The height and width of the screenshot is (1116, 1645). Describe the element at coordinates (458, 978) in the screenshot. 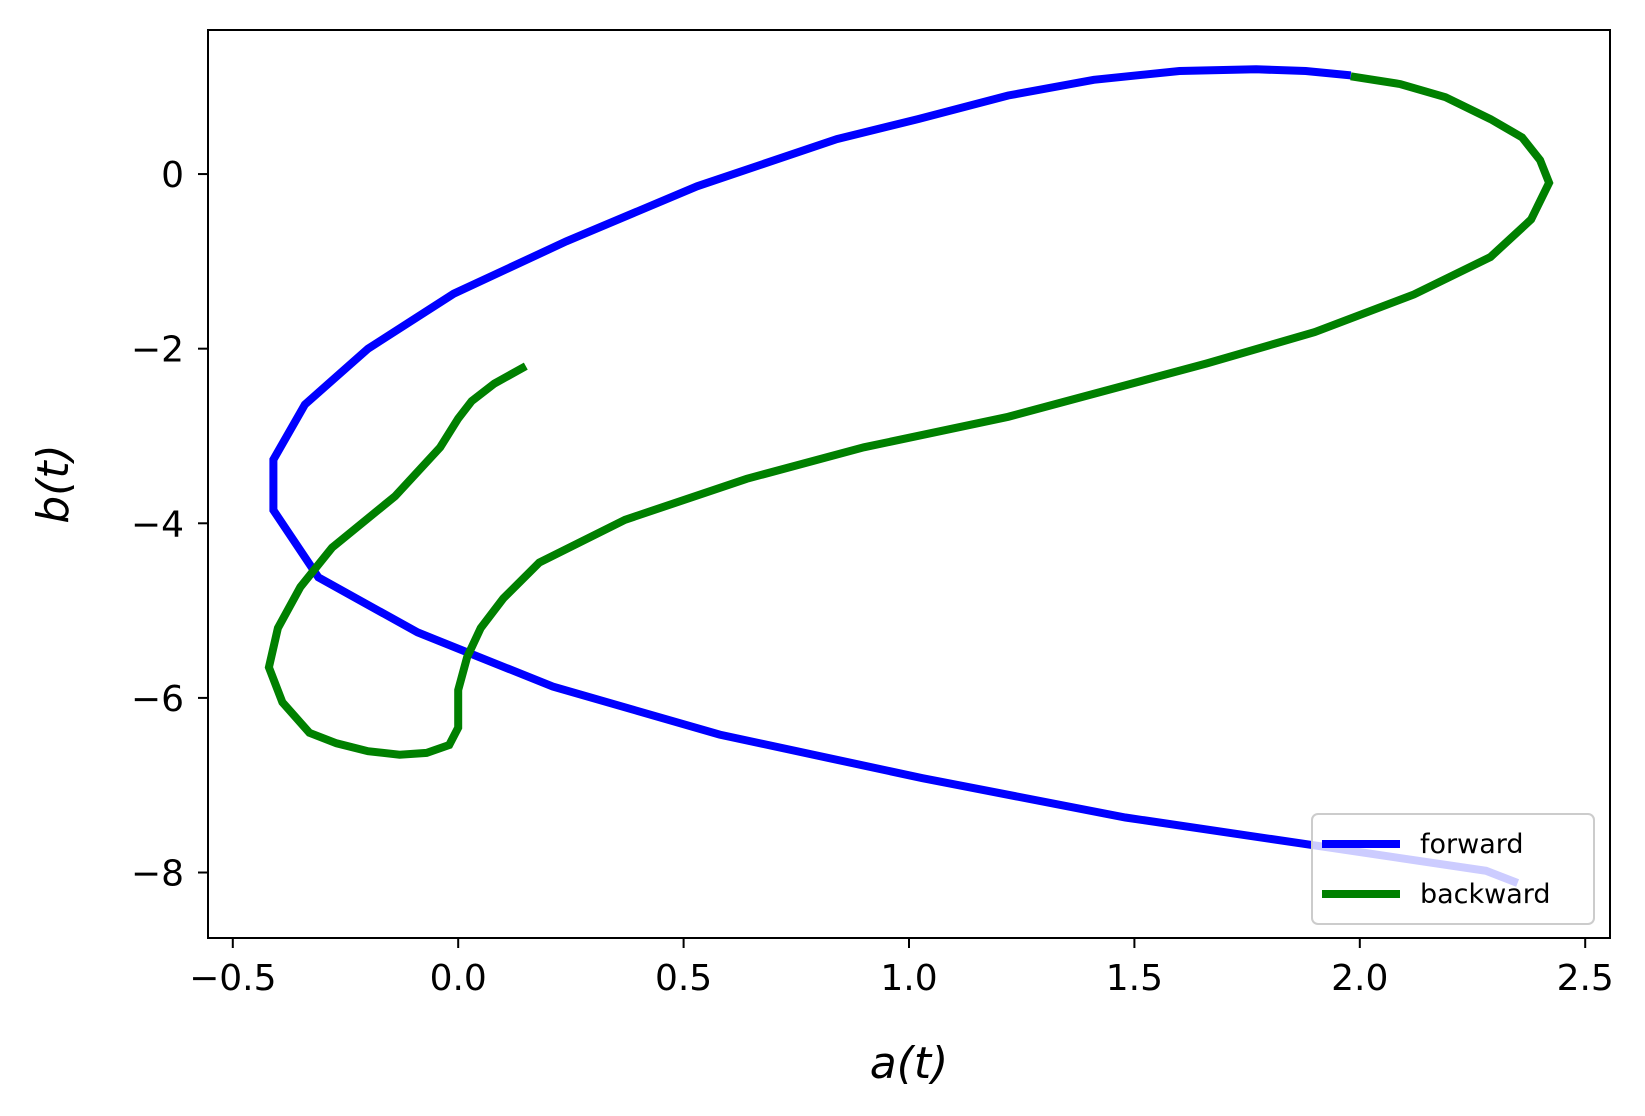

I see `x-tick-label: 0.0` at that location.